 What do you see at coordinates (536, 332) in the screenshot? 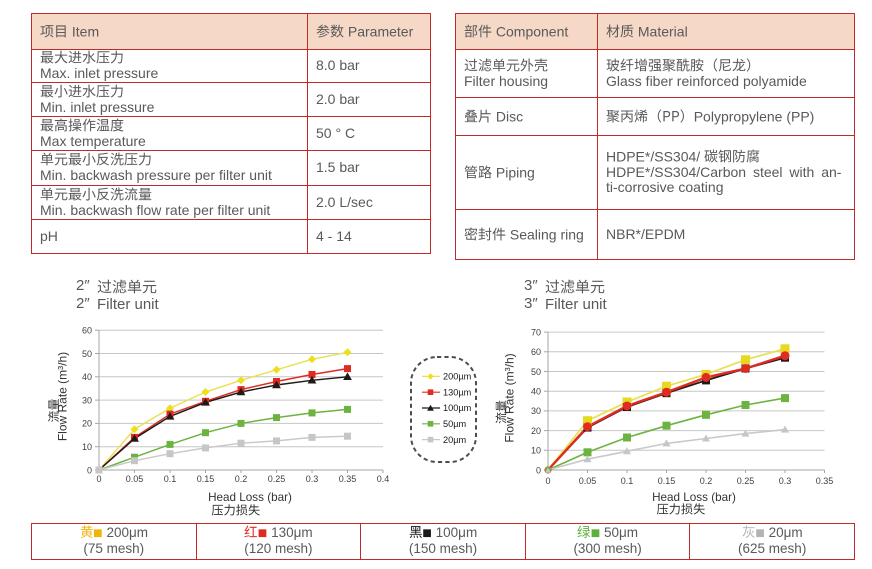
I see `svg-text: 70` at bounding box center [536, 332].